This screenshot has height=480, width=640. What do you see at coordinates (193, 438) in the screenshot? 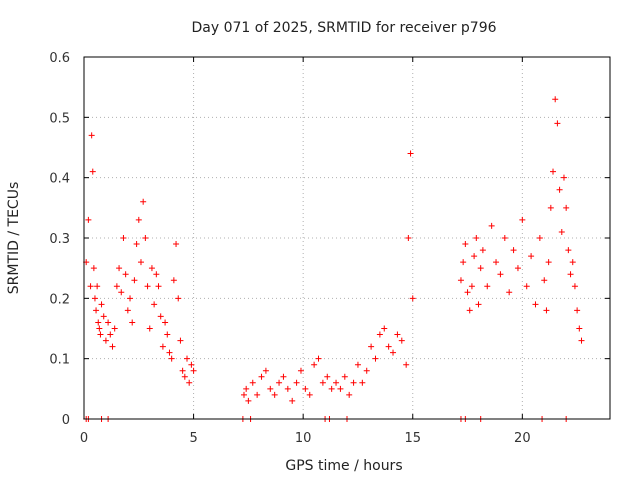
I see `x-tick-label: 5` at bounding box center [193, 438].